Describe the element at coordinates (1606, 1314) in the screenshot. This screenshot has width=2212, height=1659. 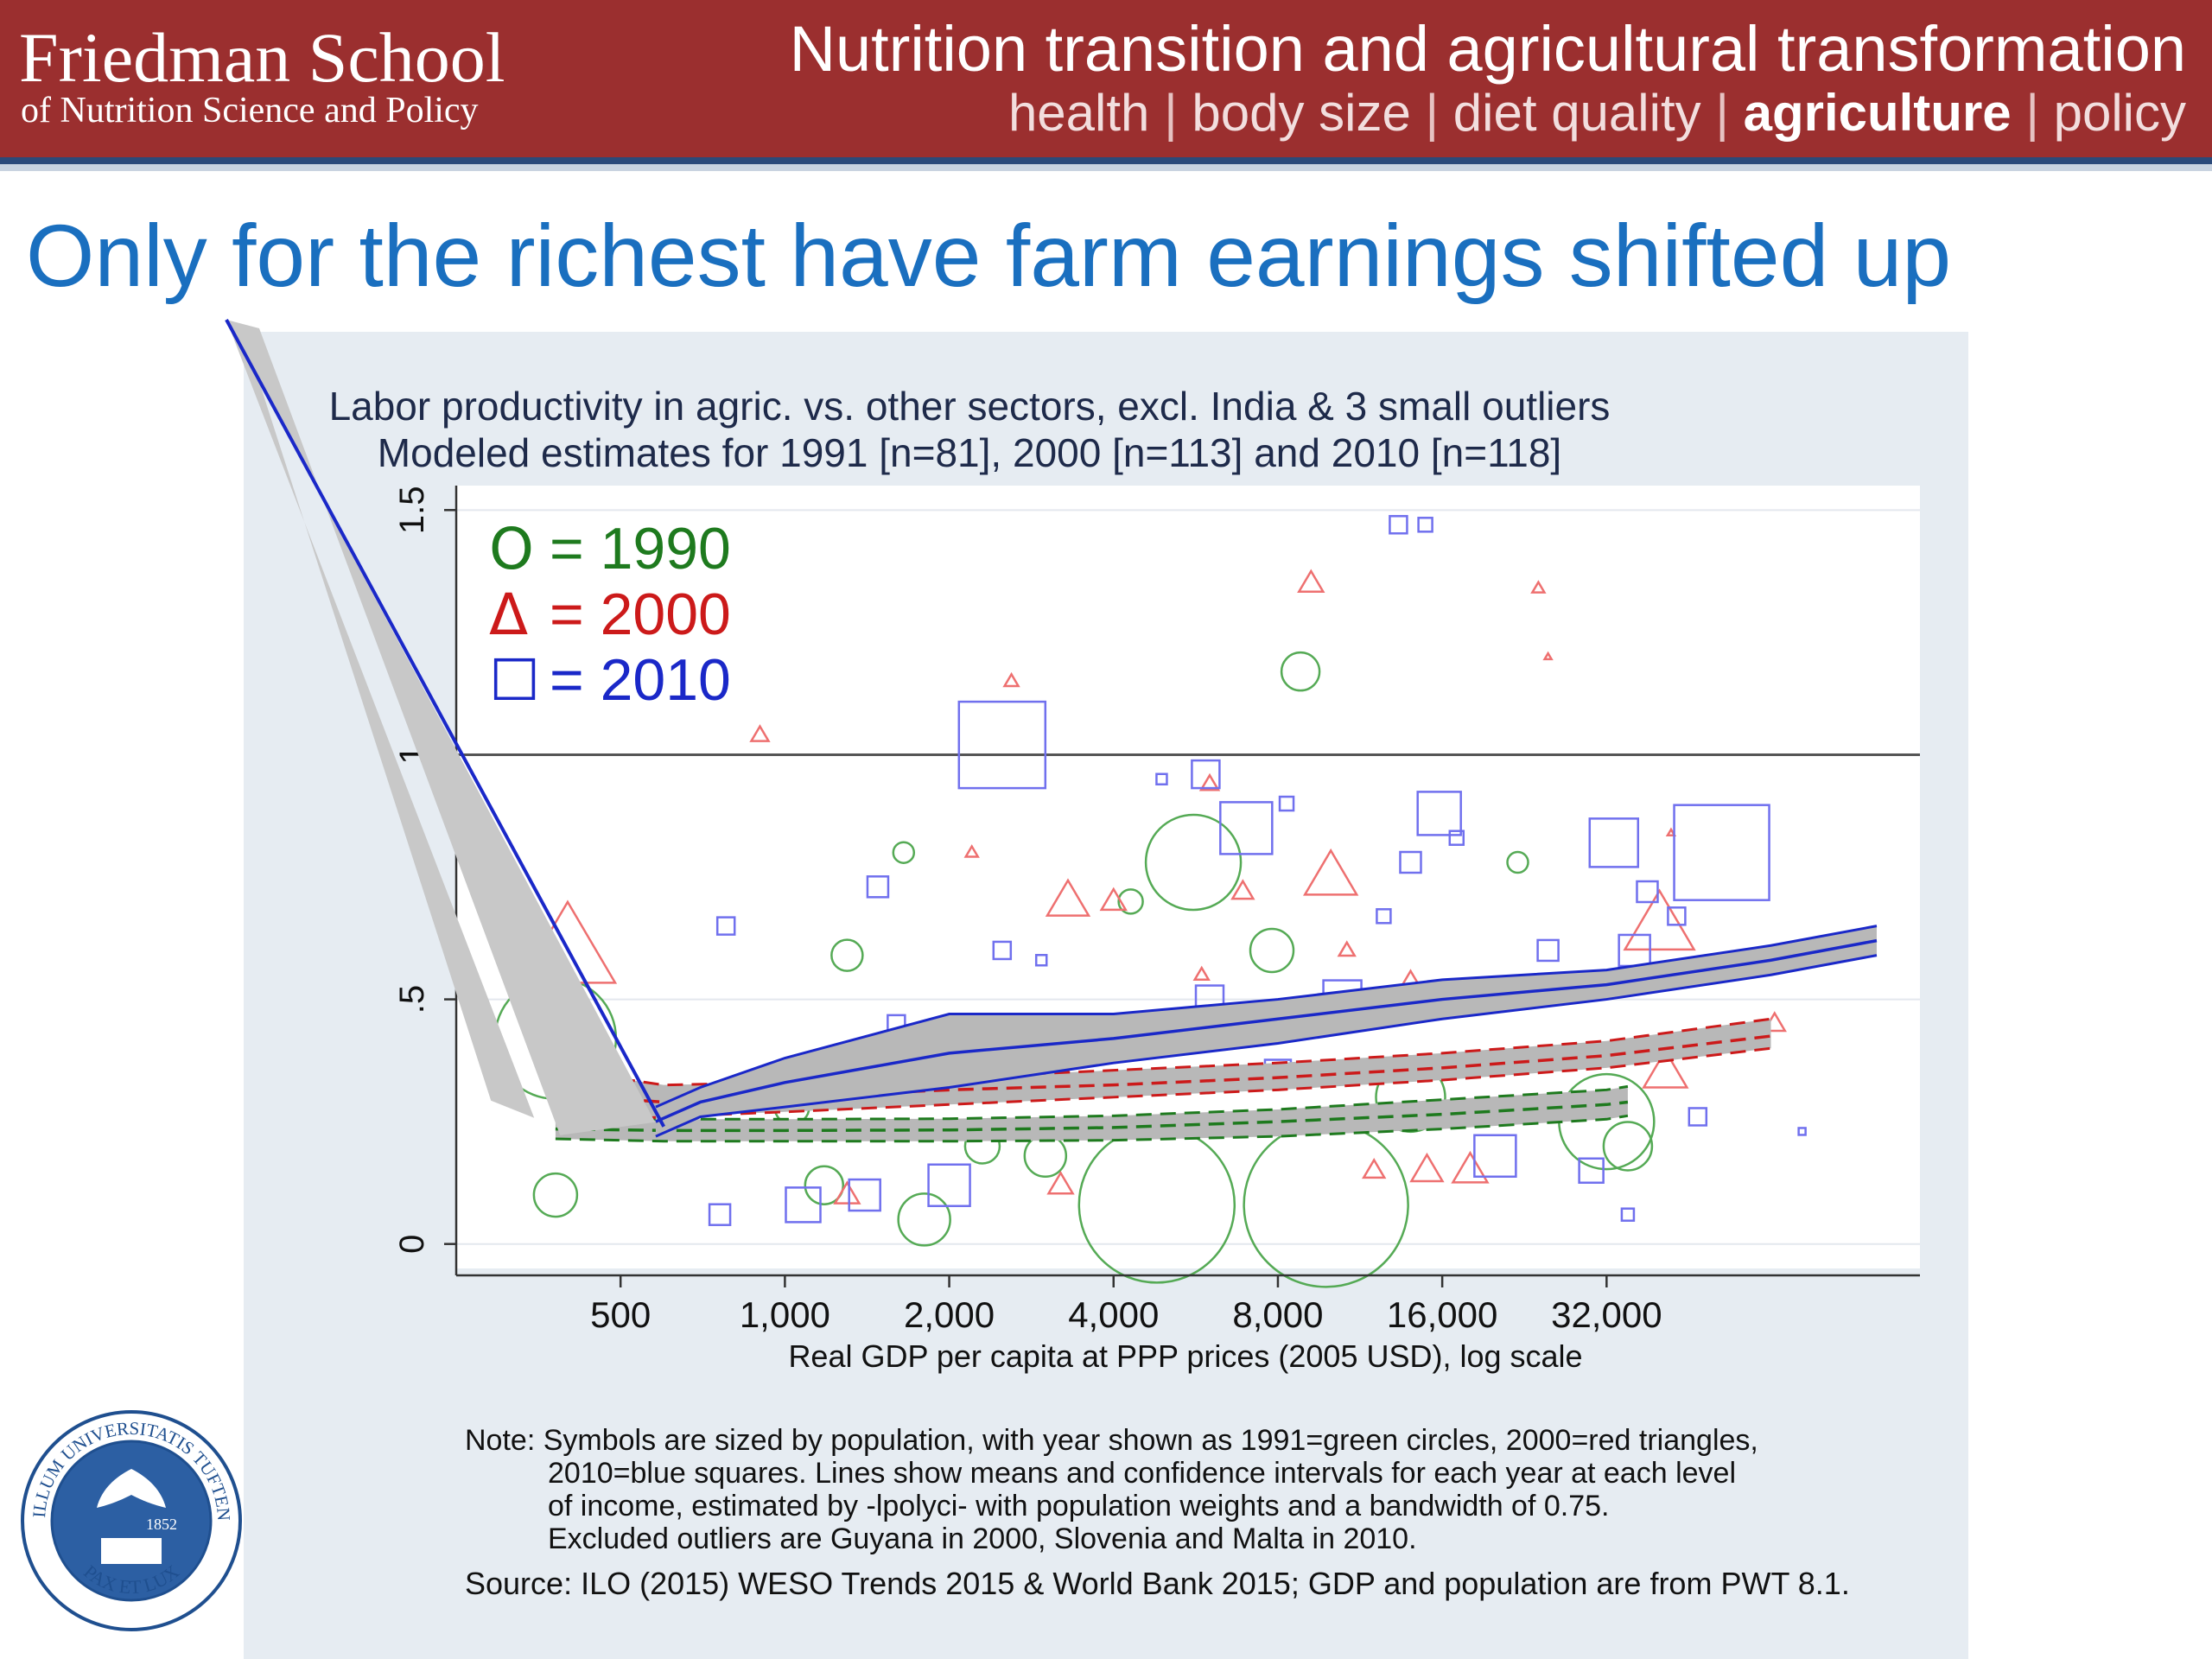
I see `x-tick-label: 32,000` at that location.